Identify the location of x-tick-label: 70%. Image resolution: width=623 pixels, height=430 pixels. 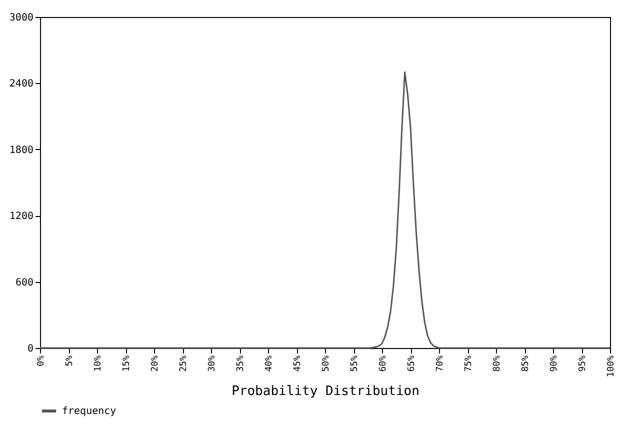
(441, 363).